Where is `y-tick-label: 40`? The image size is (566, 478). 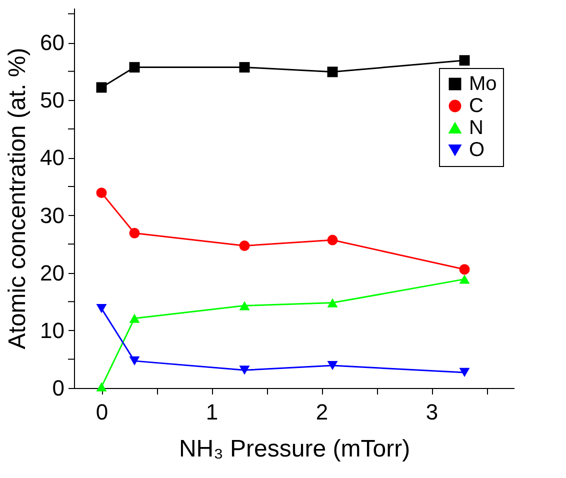 y-tick-label: 40 is located at coordinates (52, 157).